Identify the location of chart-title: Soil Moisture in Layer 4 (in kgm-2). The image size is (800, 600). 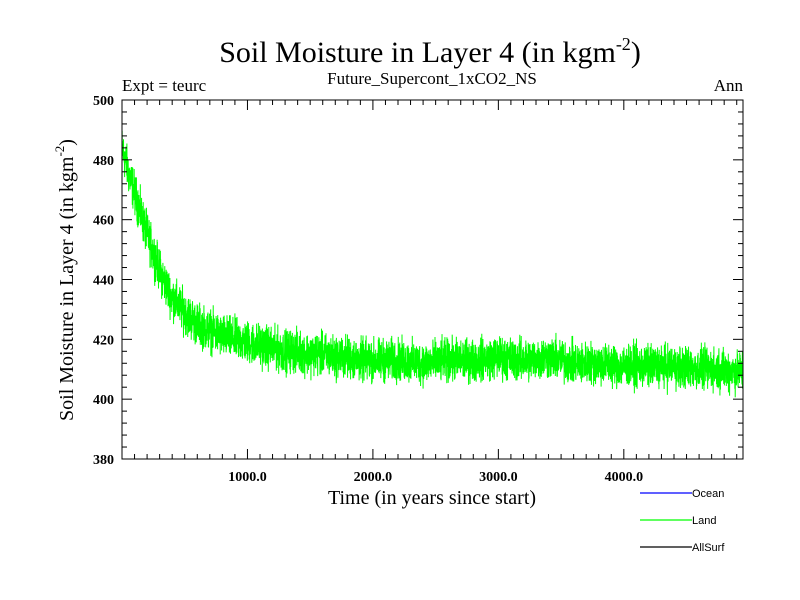
(430, 51).